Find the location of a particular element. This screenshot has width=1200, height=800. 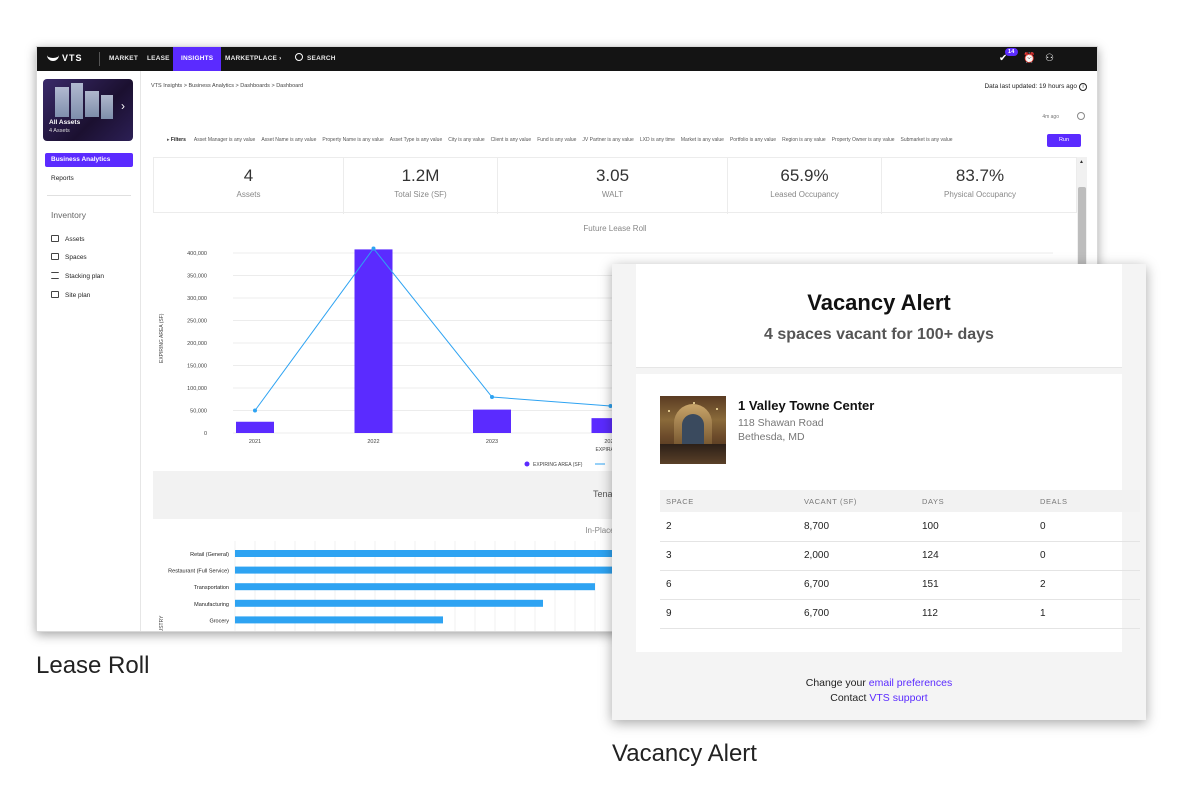

asset-card-title: All Assets is located at coordinates (65, 122).